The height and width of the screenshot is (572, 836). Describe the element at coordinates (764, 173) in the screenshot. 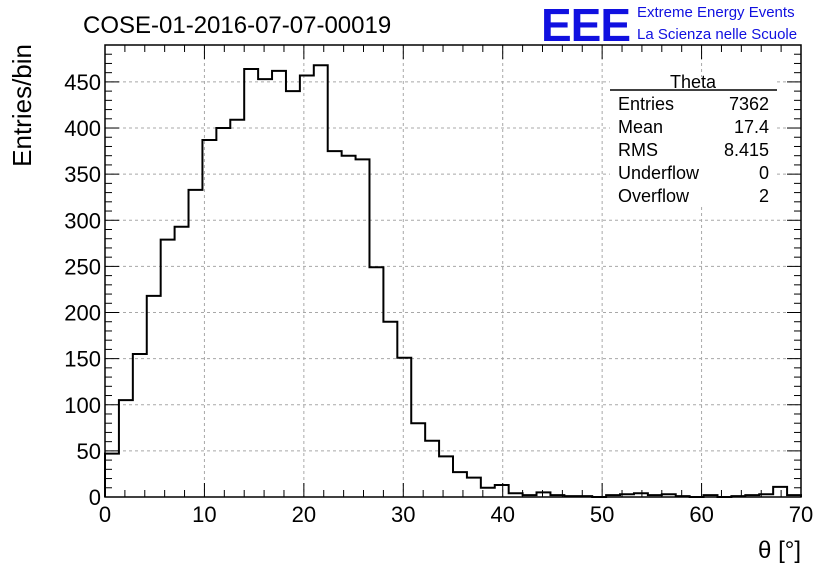

I see `stats-underflow-value: 0` at that location.